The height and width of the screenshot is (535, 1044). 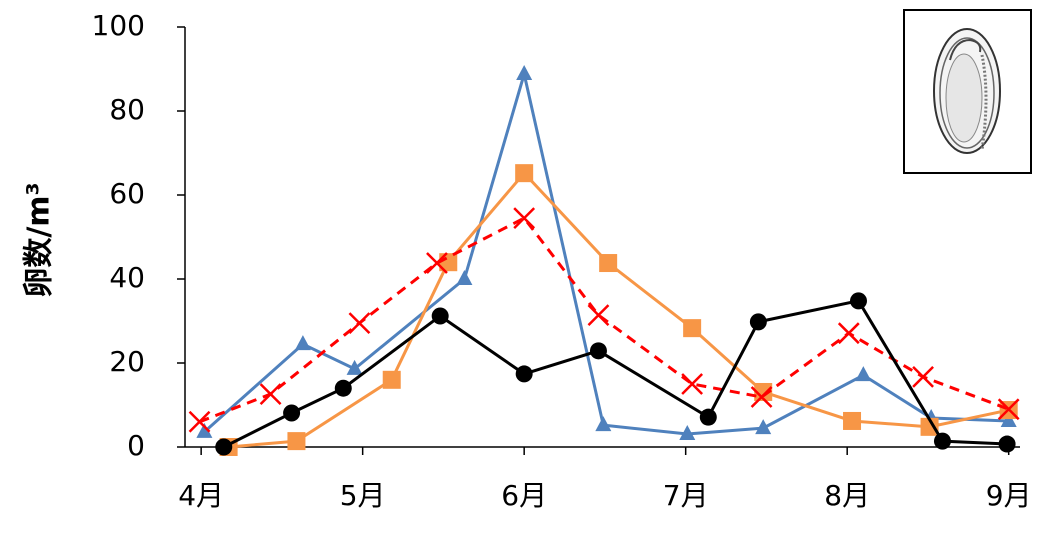 I want to click on y-tick-label: 60, so click(x=127, y=193).